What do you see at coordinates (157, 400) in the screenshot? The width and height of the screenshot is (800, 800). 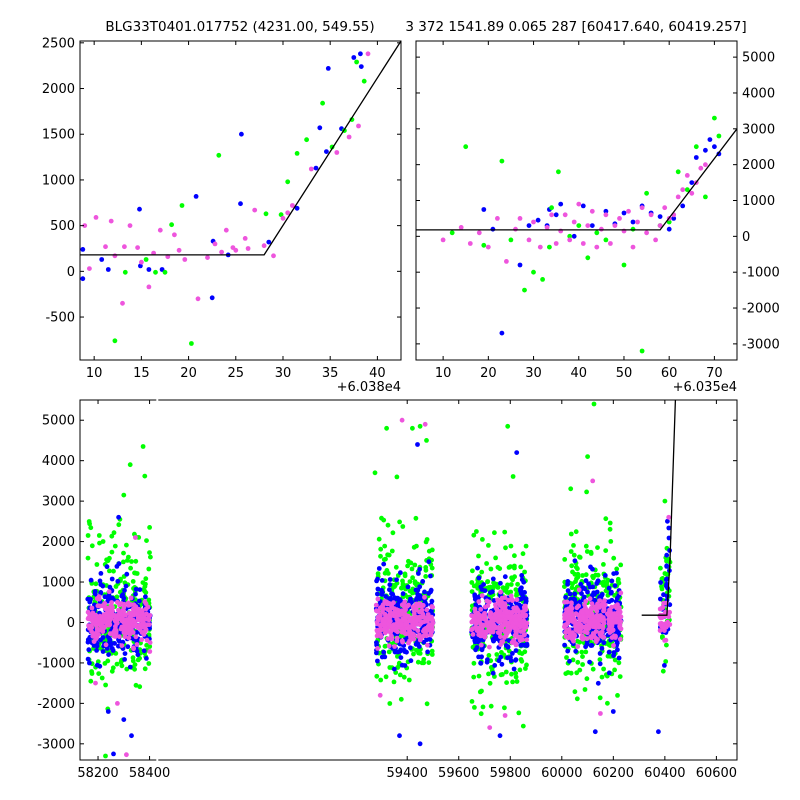 I see `axis-break` at bounding box center [157, 400].